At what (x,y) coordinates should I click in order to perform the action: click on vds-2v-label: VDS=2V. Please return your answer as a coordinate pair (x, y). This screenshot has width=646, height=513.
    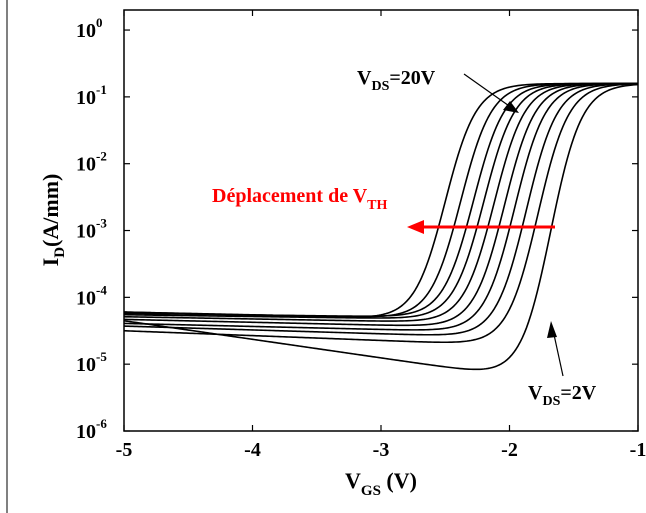
    Looking at the image, I should click on (562, 395).